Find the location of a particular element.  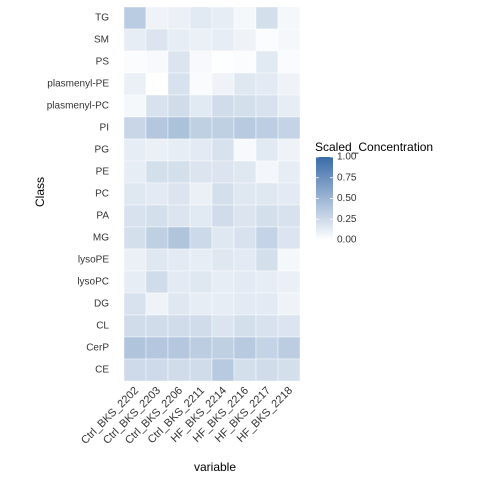

colorbar-ticks: 1.00 0.75 0.50 0.25 0.00 is located at coordinates (336, 199).